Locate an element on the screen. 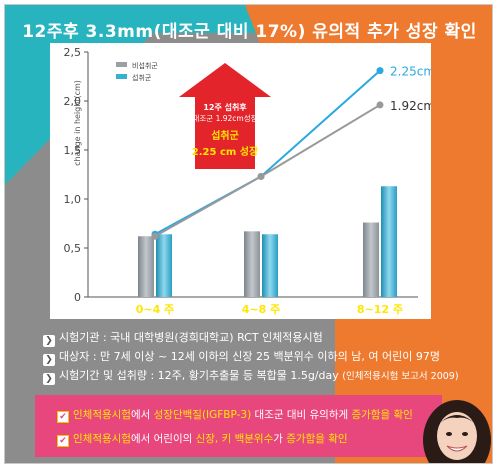 The height and width of the screenshot is (470, 499). annotation-text: 12주 섭취후 is located at coordinates (225, 107).